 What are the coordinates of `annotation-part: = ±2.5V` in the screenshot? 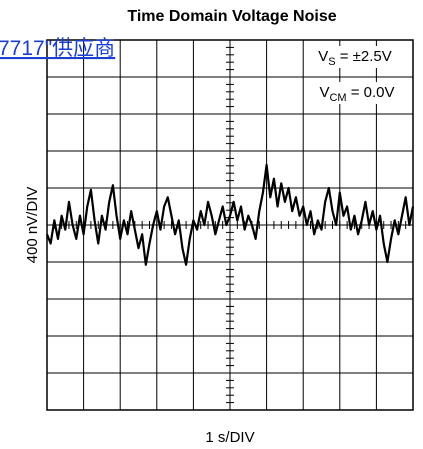 It's located at (364, 56).